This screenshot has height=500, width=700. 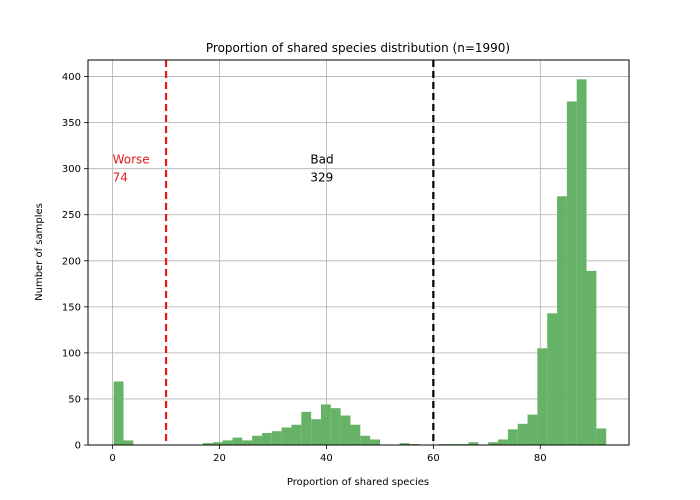 I want to click on region-label: Bad, so click(x=321, y=159).